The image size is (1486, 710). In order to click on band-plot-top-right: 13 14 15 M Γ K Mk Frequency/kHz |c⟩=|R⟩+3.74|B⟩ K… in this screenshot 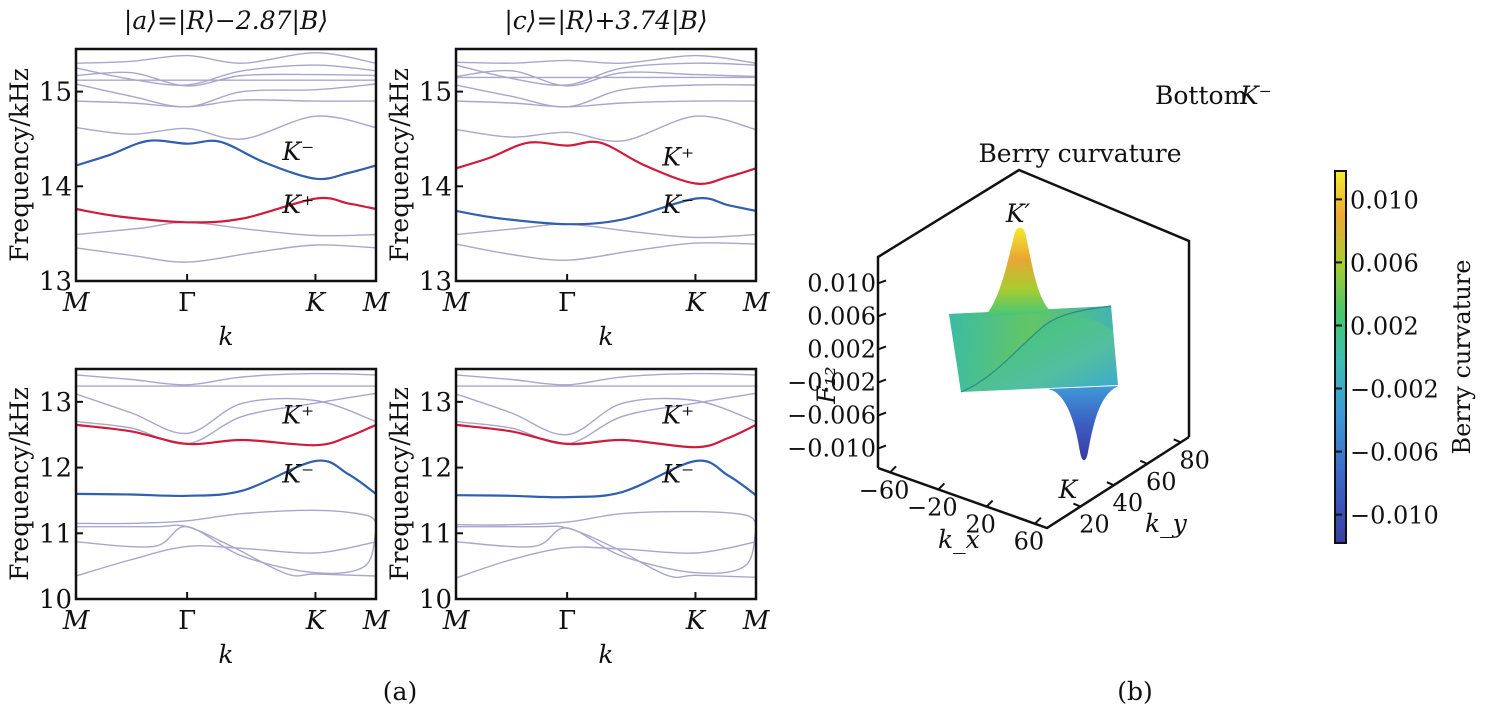, I will do `click(578, 178)`.